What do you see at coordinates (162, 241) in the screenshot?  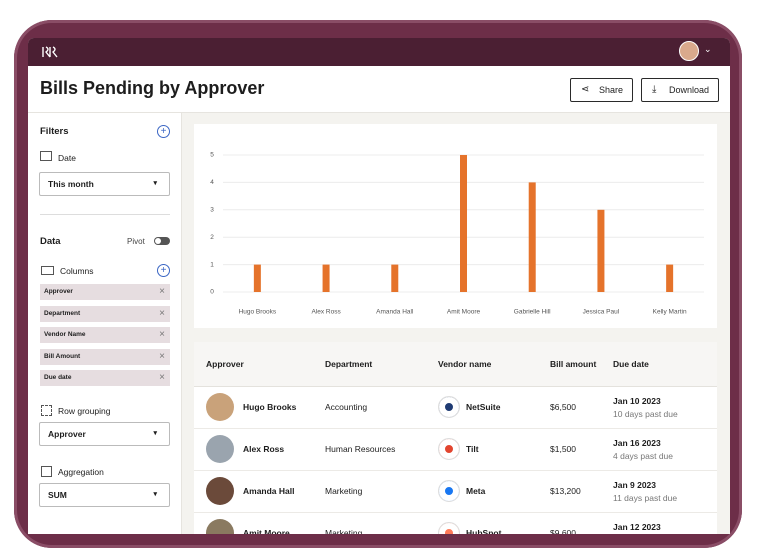 I see `pivot-toggle` at bounding box center [162, 241].